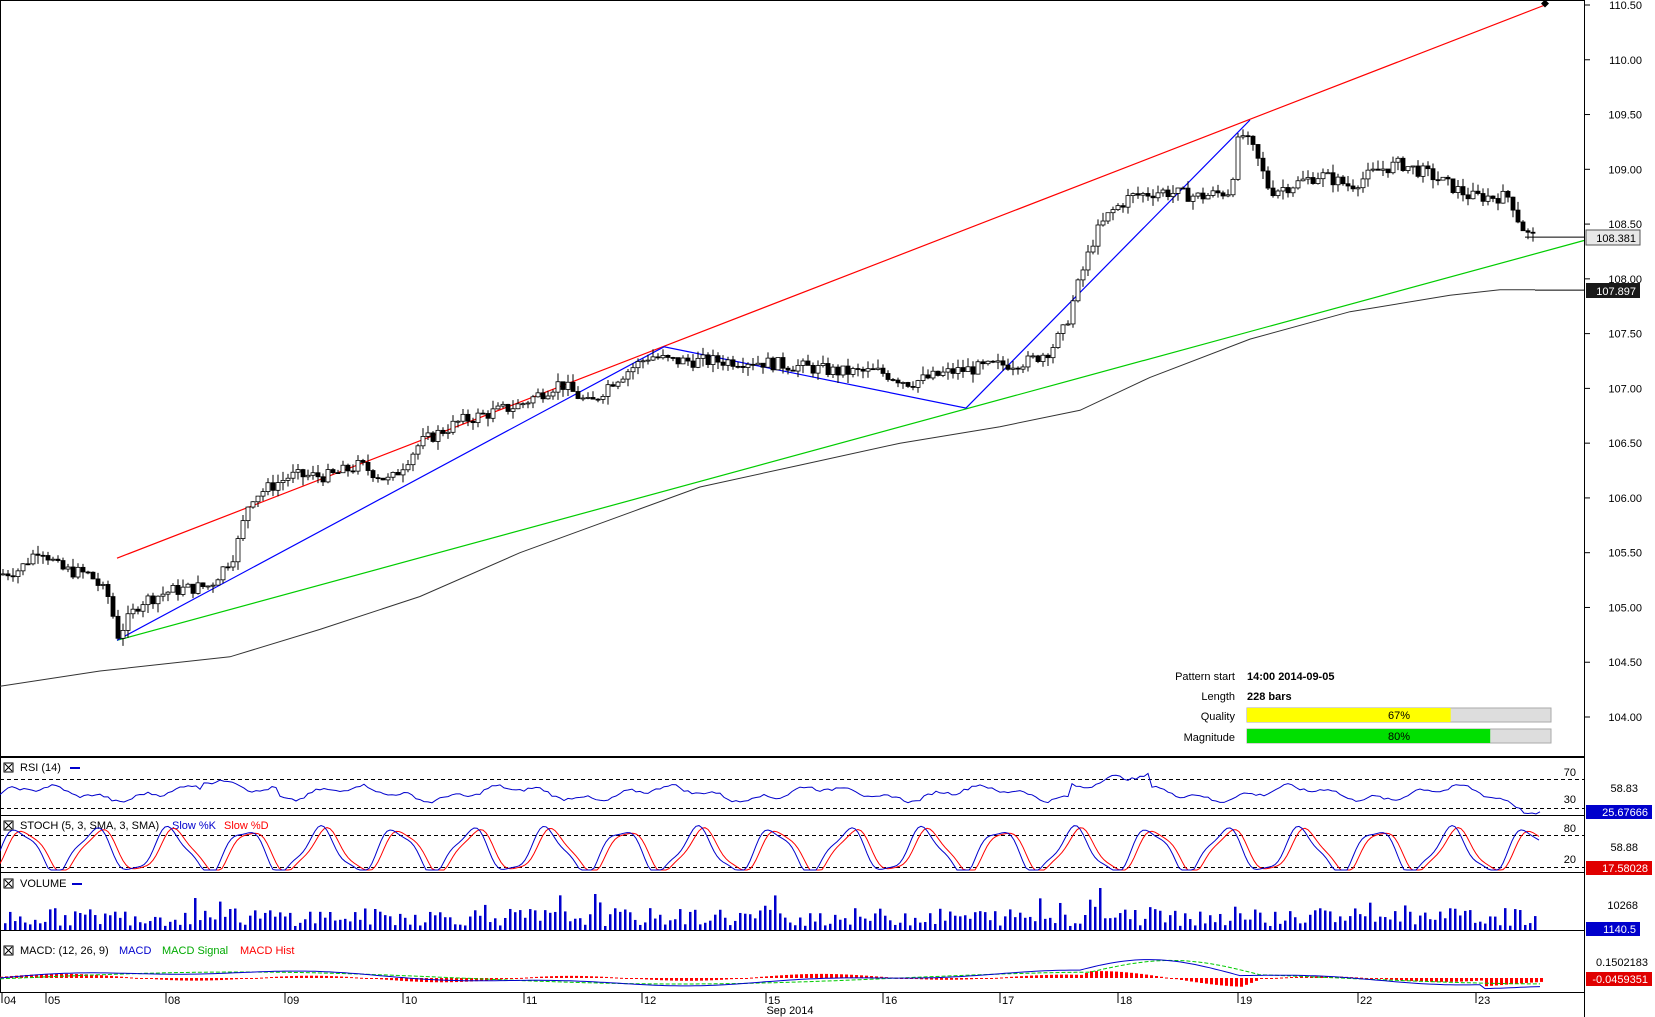 Image resolution: width=1655 pixels, height=1017 pixels. Describe the element at coordinates (770, 974) in the screenshot. I see `macd-line` at that location.